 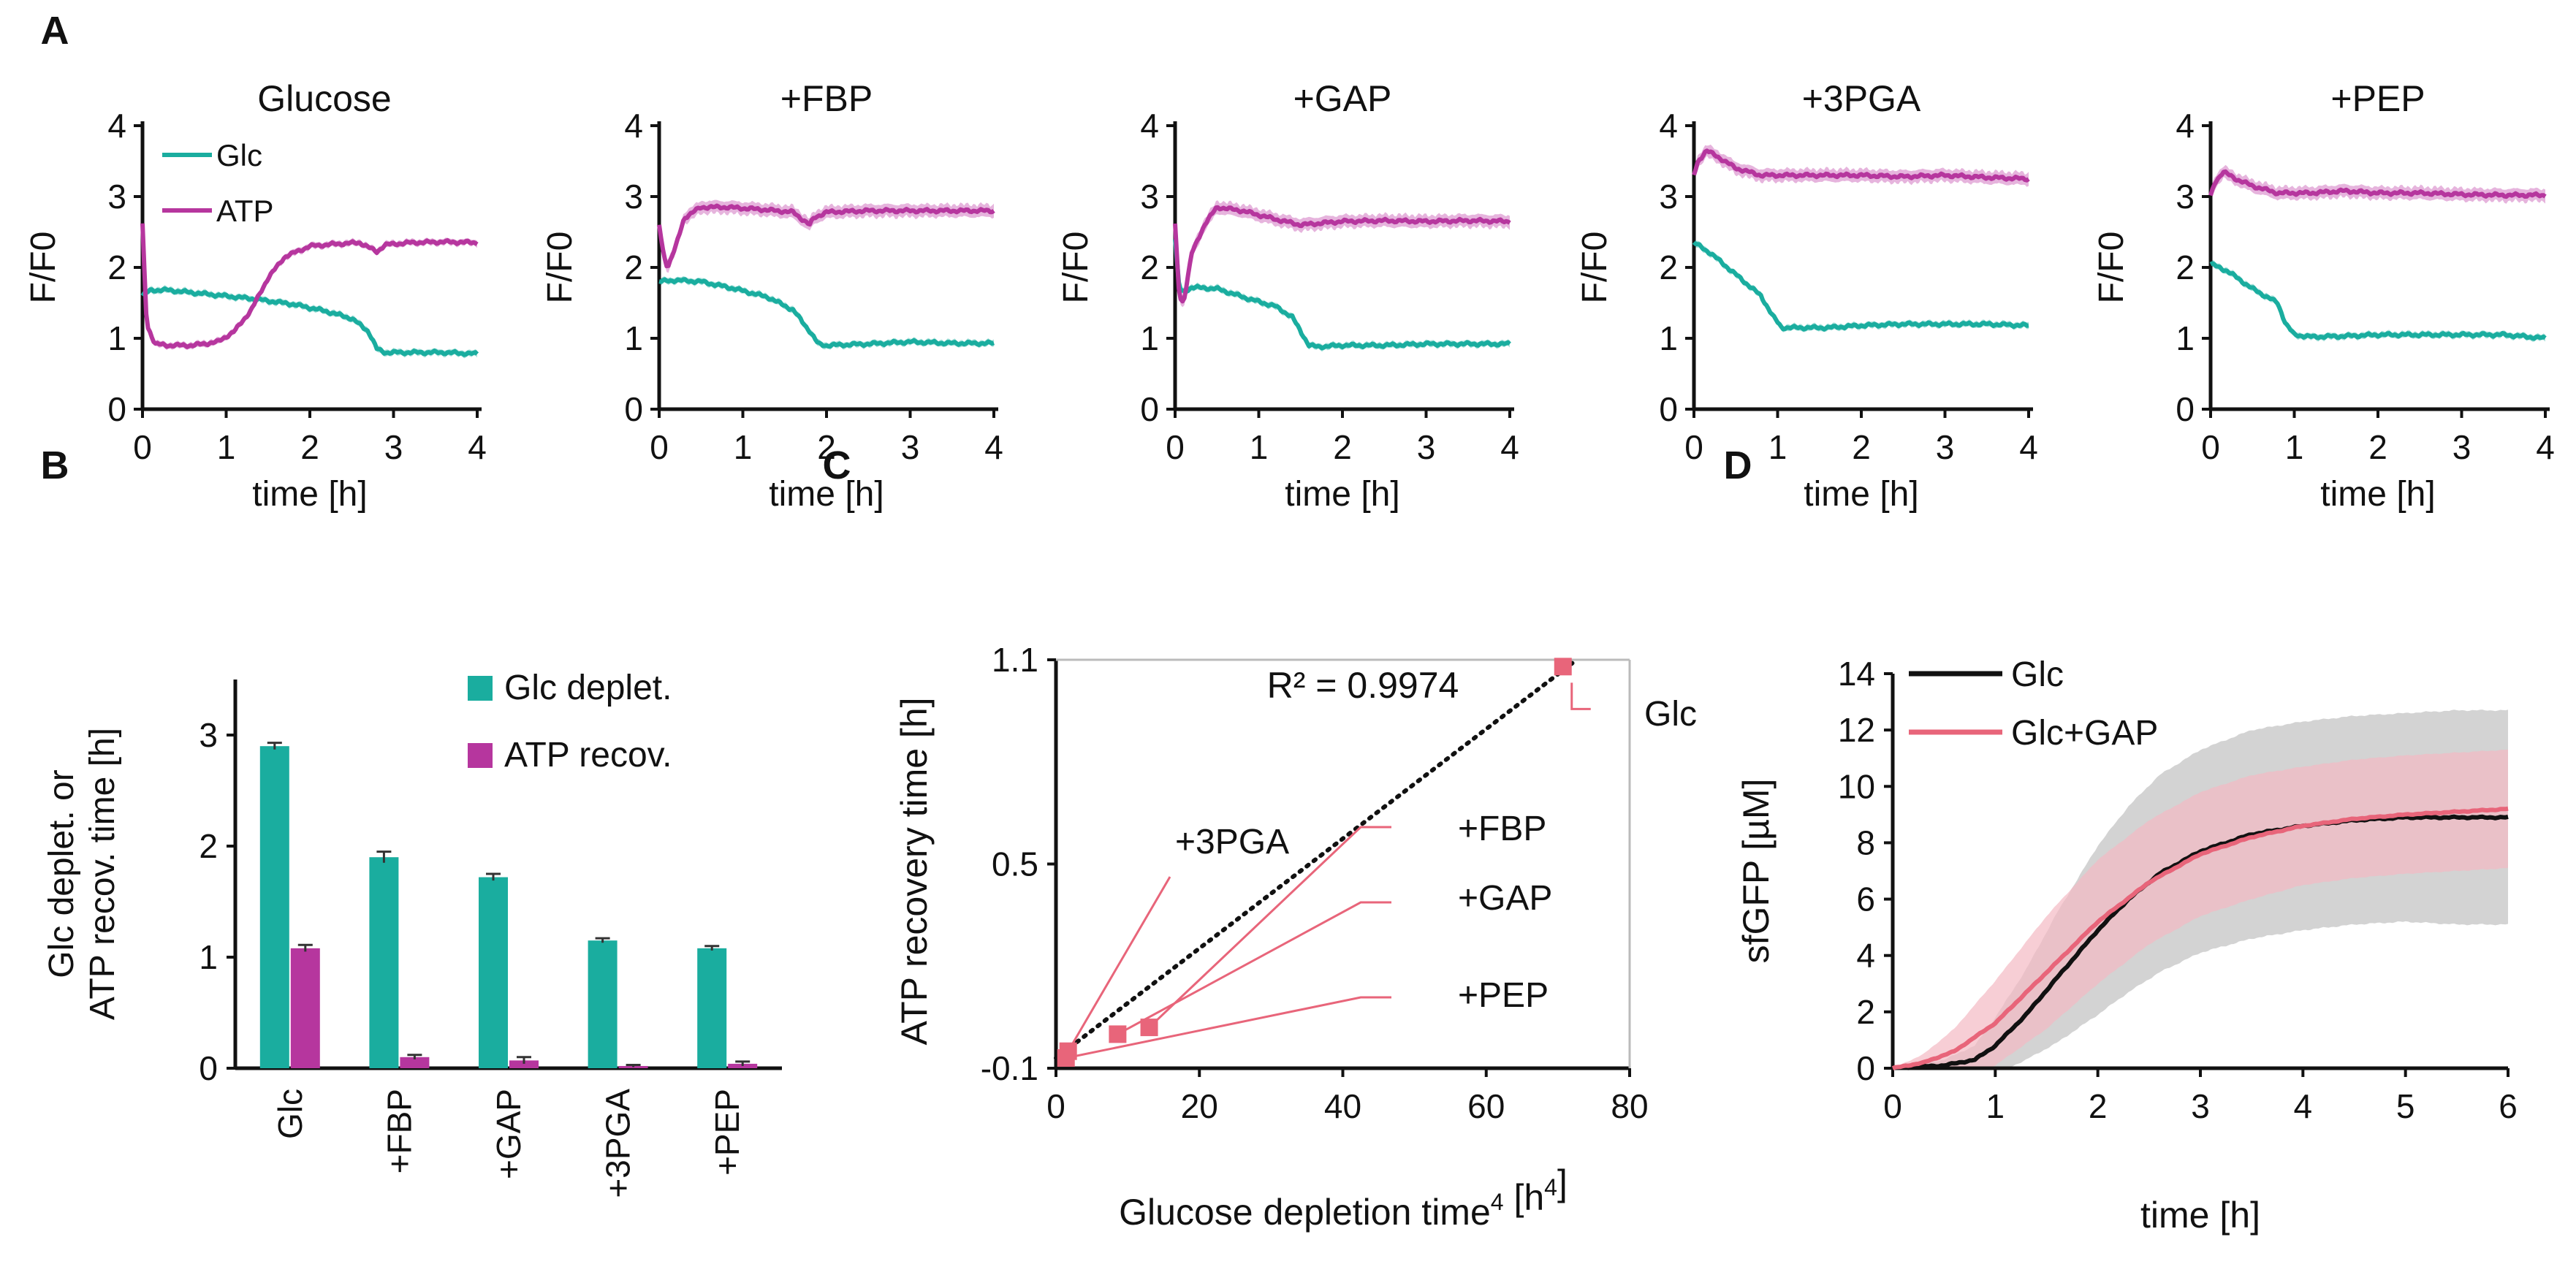 What do you see at coordinates (208, 957) in the screenshot?
I see `panel-b-y-tick-label: 1` at bounding box center [208, 957].